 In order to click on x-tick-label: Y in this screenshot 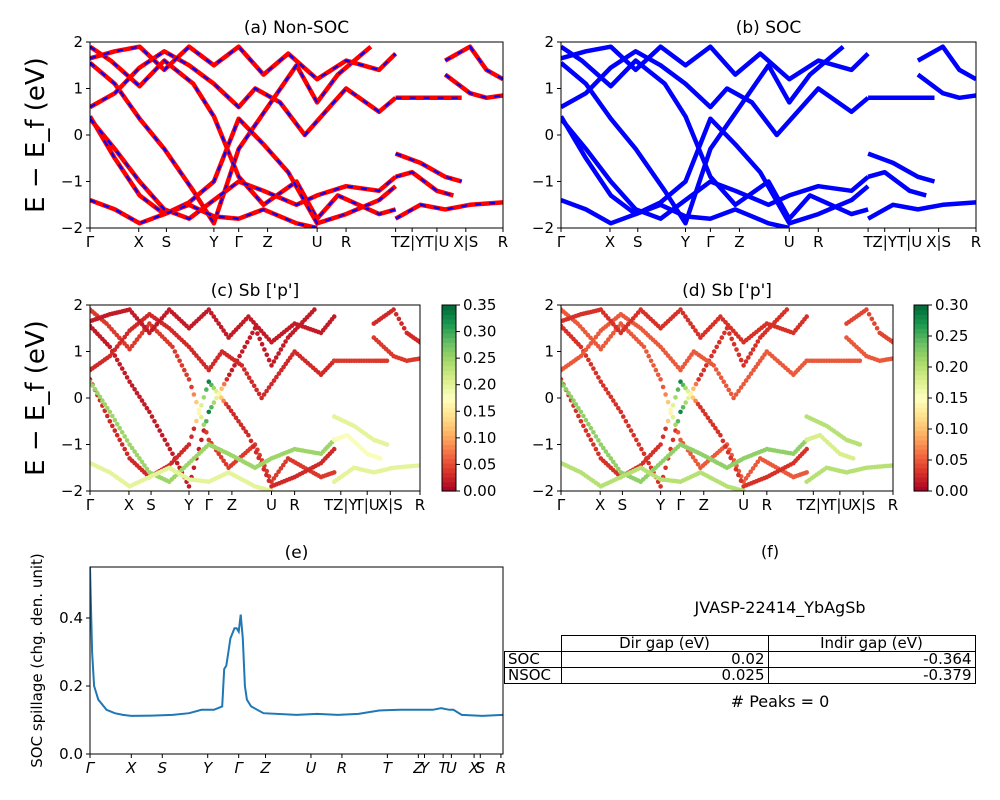, I will do `click(660, 505)`.